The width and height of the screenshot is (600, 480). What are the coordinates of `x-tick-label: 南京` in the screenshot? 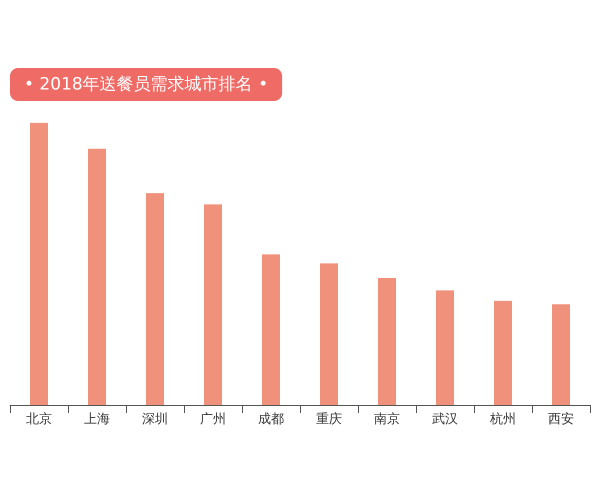 It's located at (387, 419).